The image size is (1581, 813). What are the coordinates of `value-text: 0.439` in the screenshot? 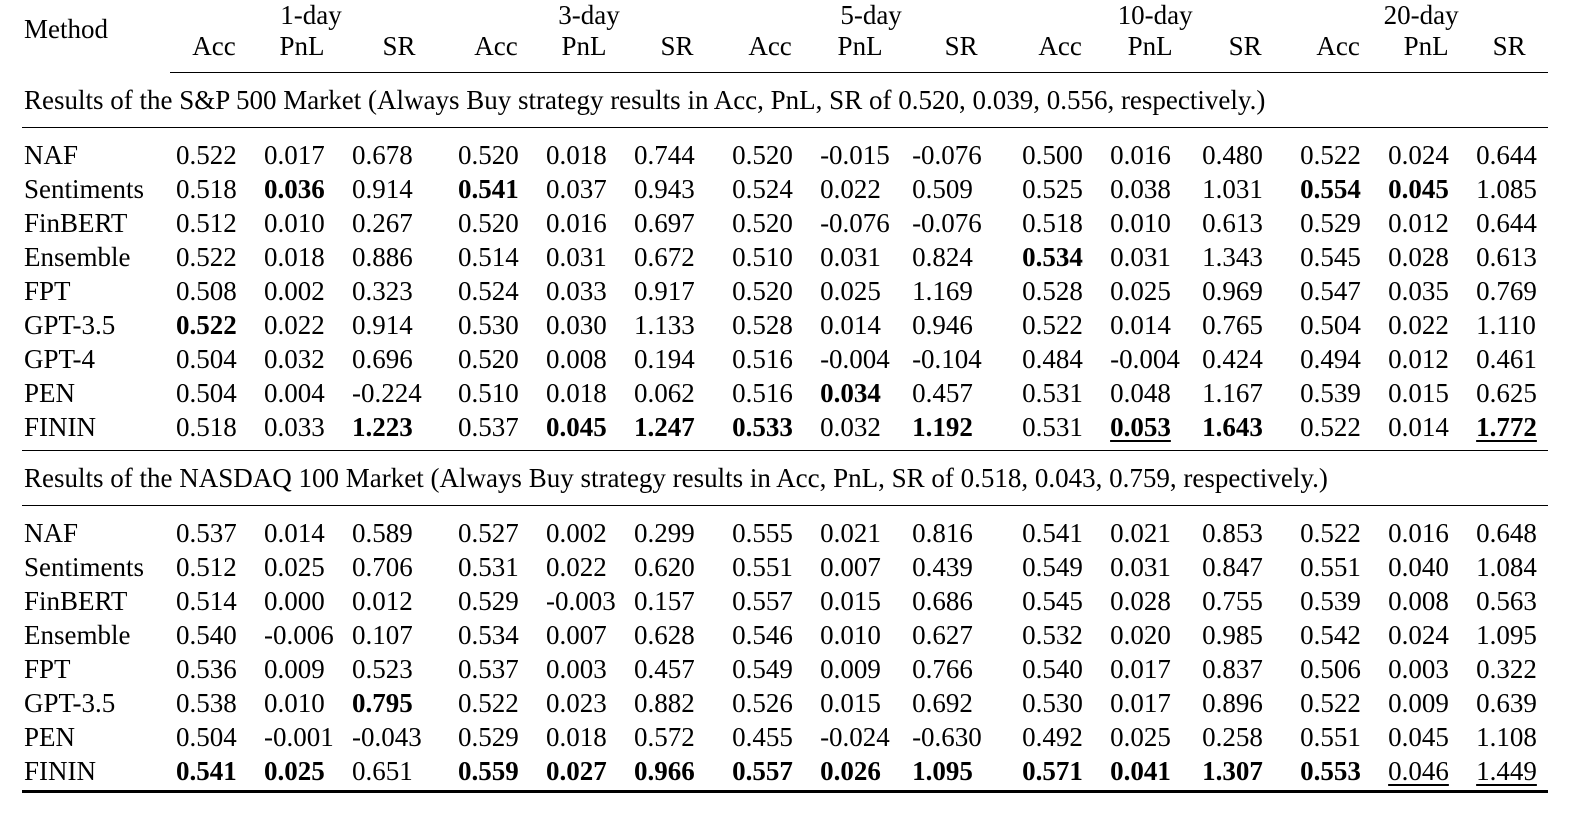 It's located at (942, 567).